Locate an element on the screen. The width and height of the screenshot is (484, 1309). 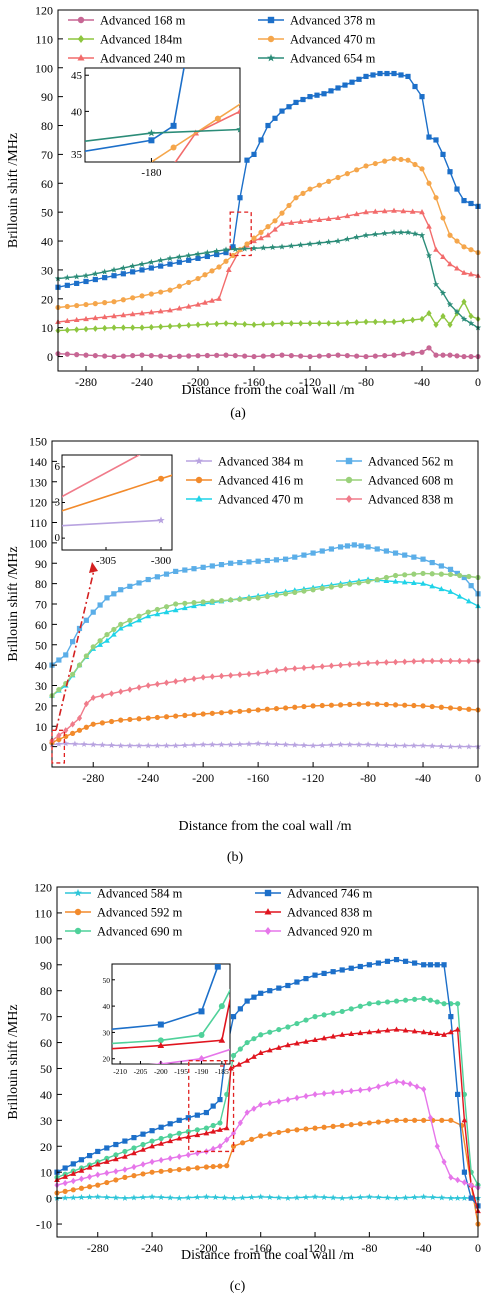
zoom-arrow-head is located at coordinates (93, 567).